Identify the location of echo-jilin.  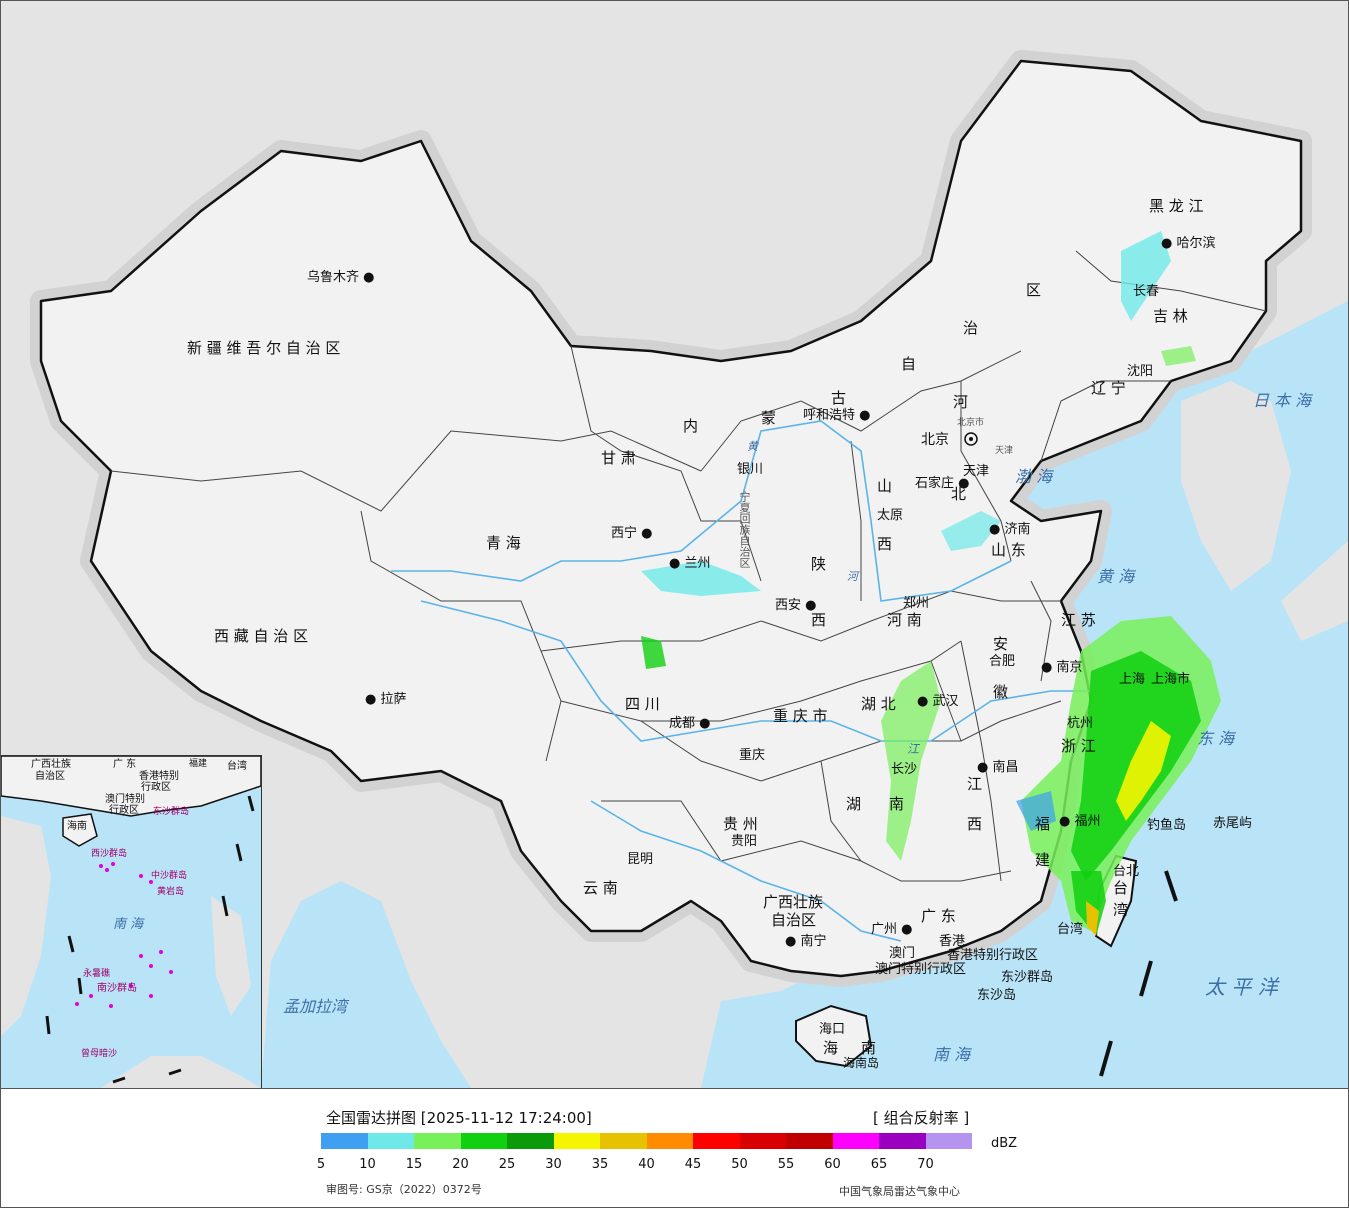
(1178, 356).